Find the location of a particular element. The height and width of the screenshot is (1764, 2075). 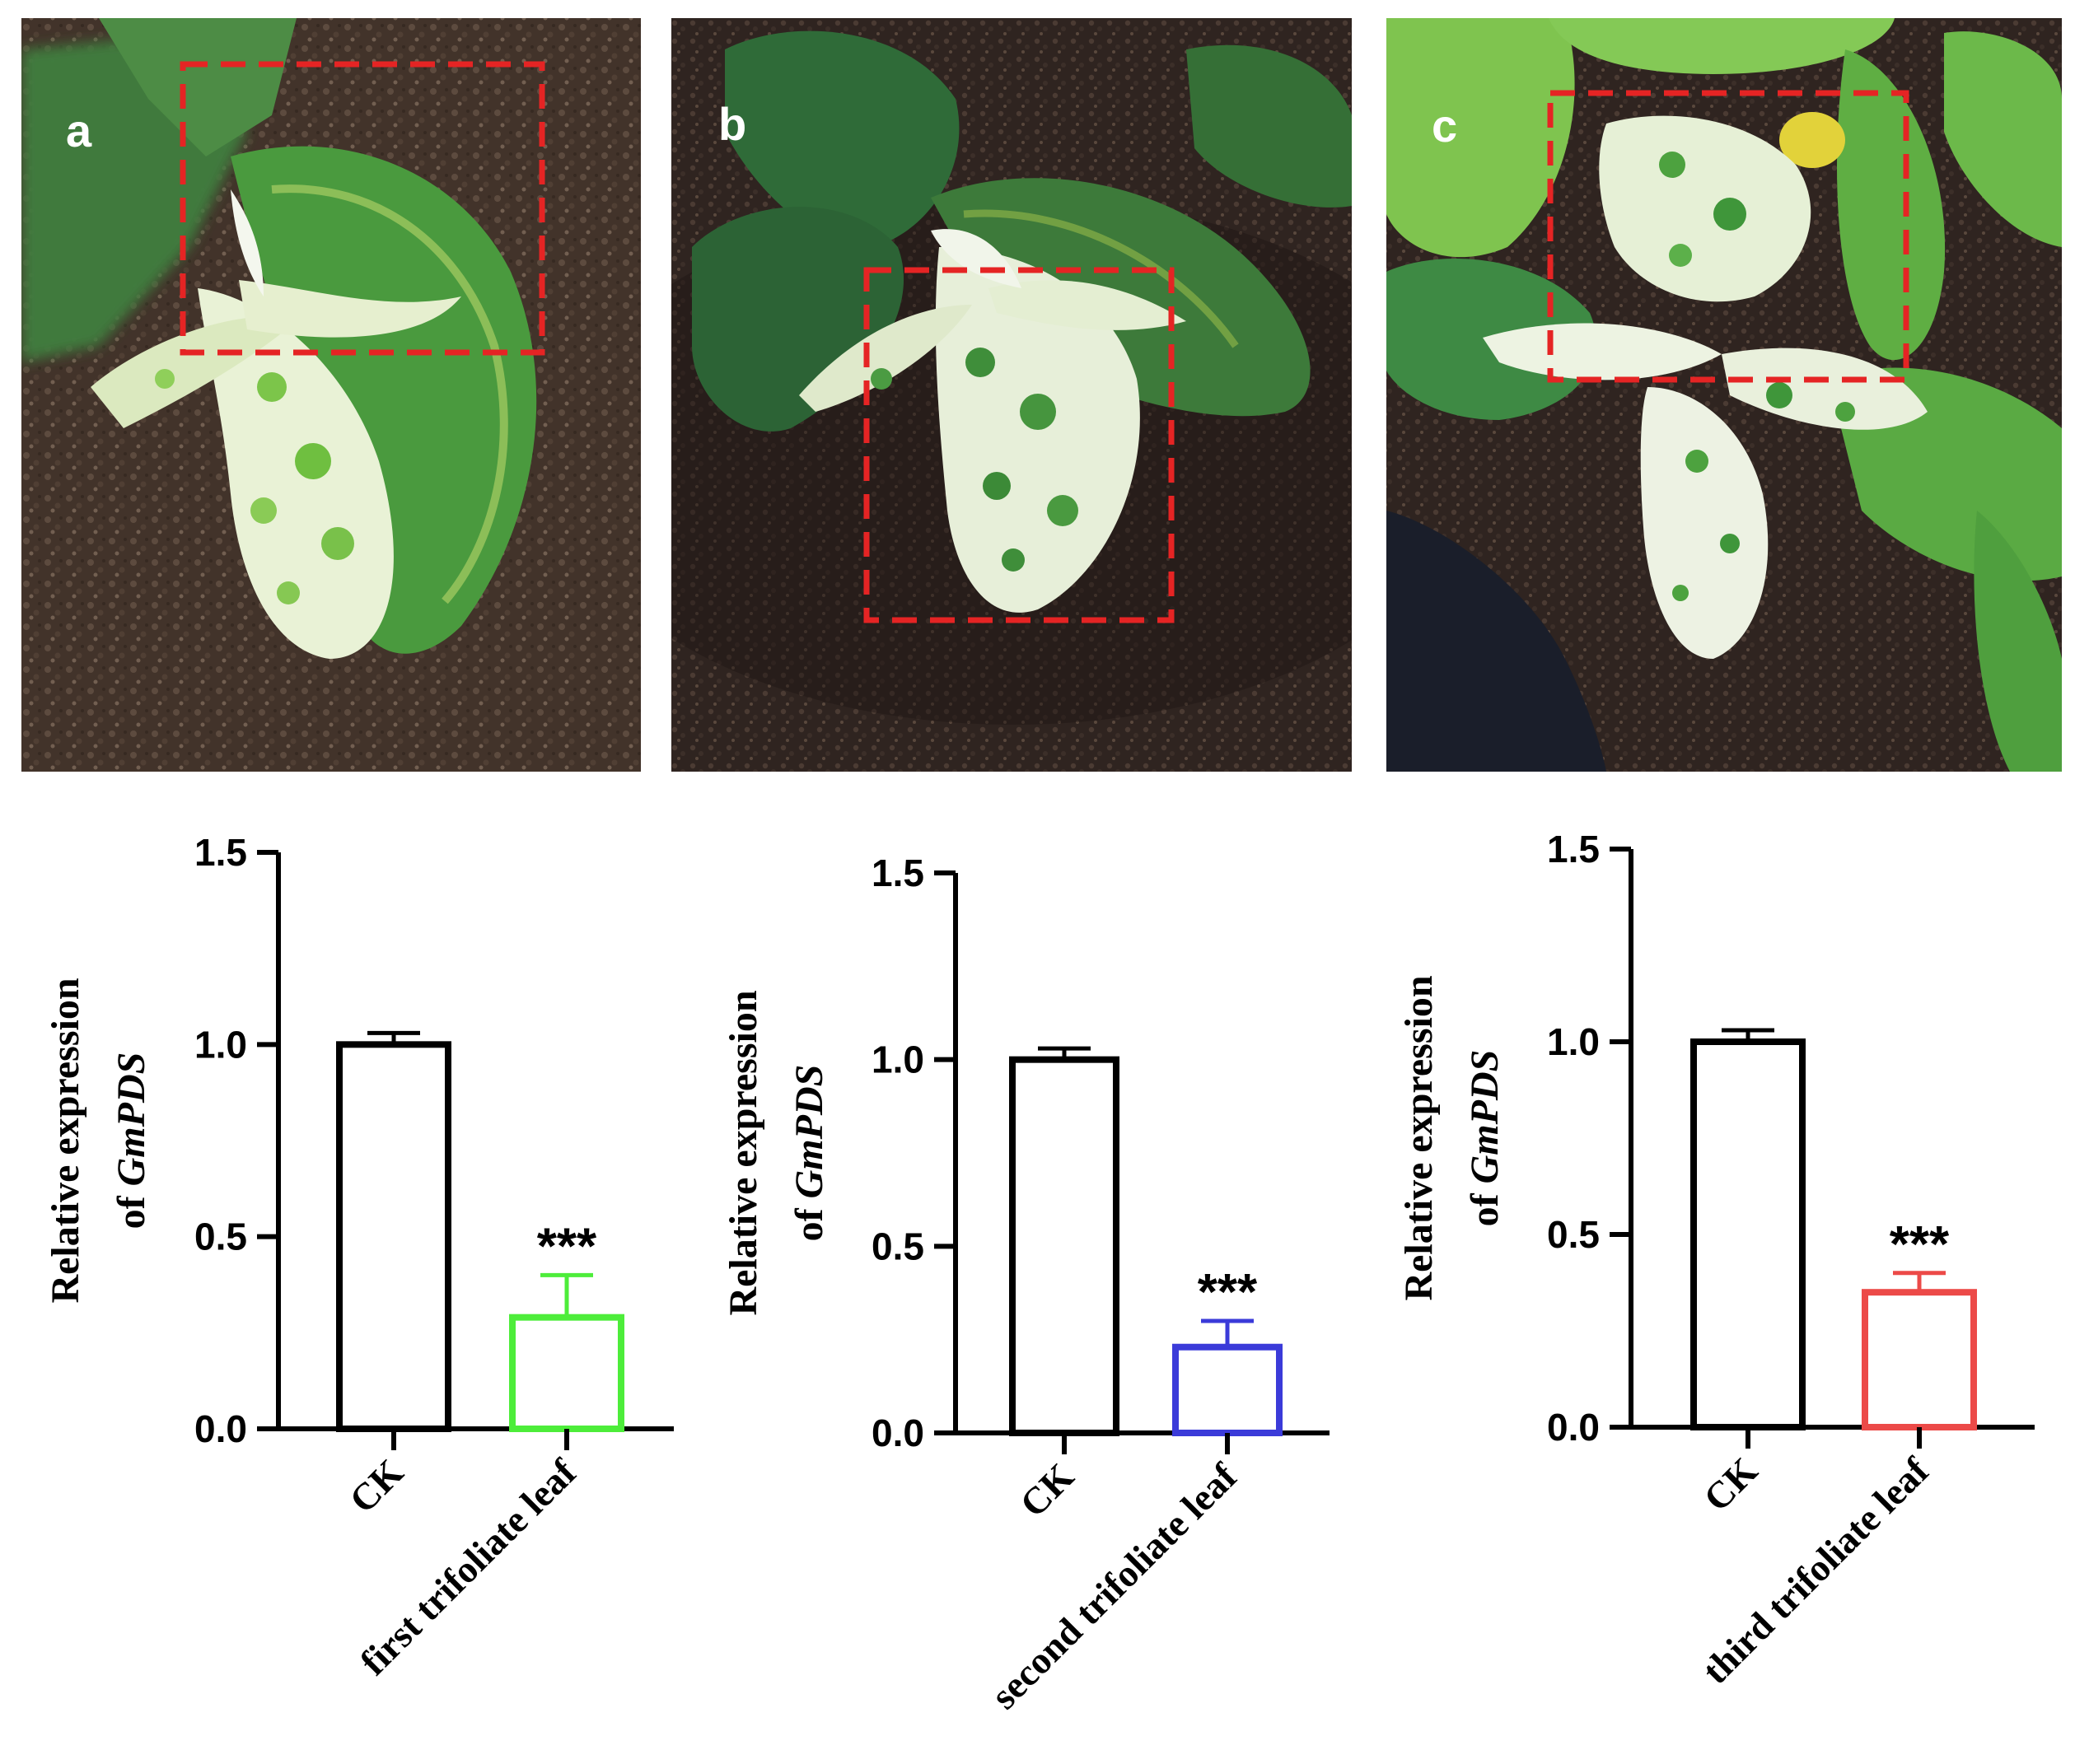

panel-label-b: b is located at coordinates (732, 124).